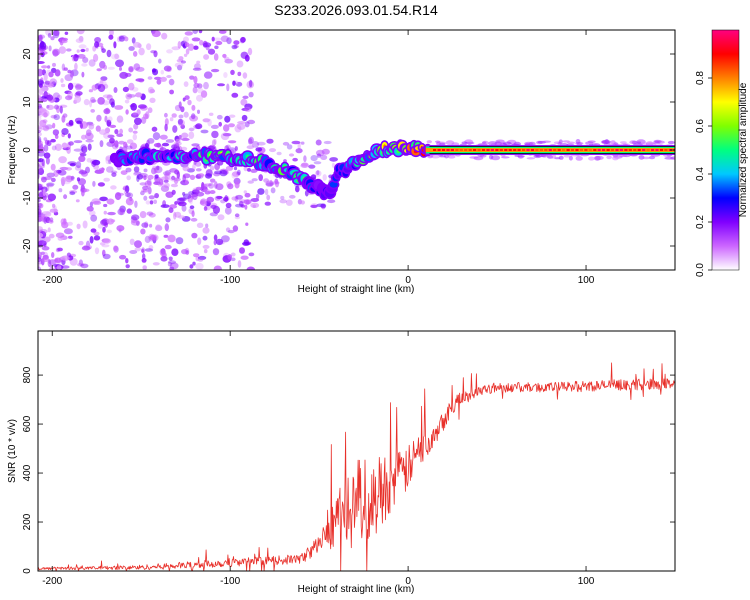  What do you see at coordinates (356, 589) in the screenshot?
I see `snr-x-axis-label: Height of straight line (km)` at bounding box center [356, 589].